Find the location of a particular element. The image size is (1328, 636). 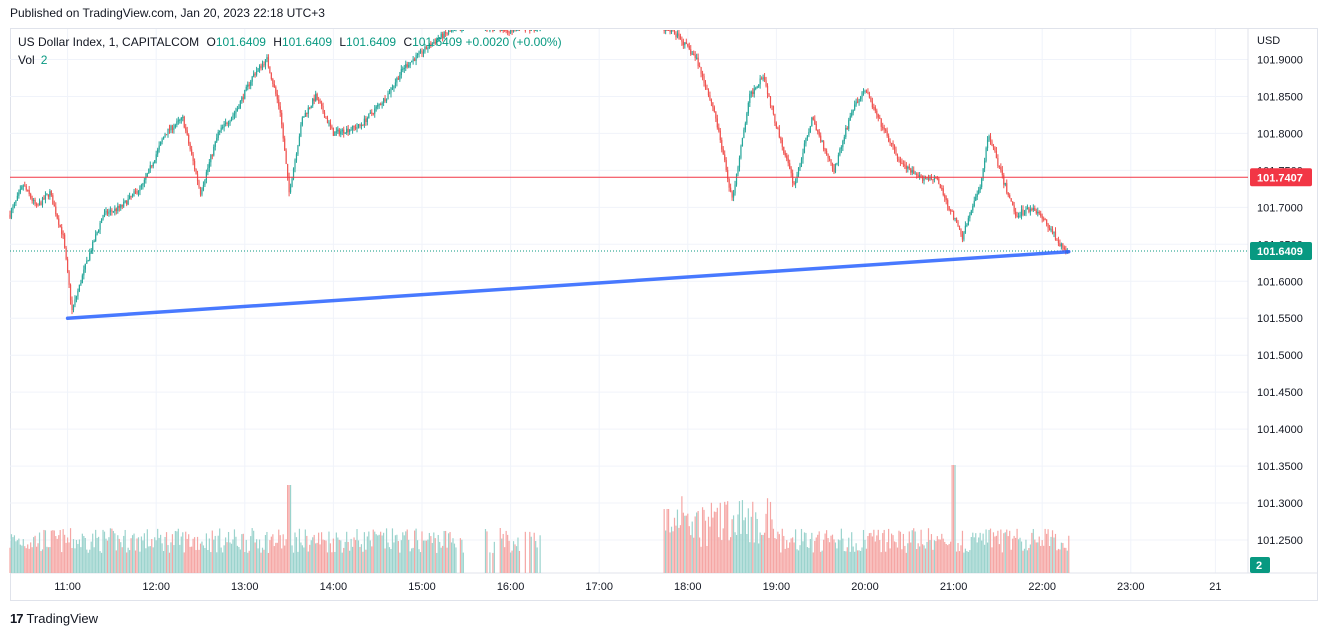

volume-label: Vol is located at coordinates (26, 60).